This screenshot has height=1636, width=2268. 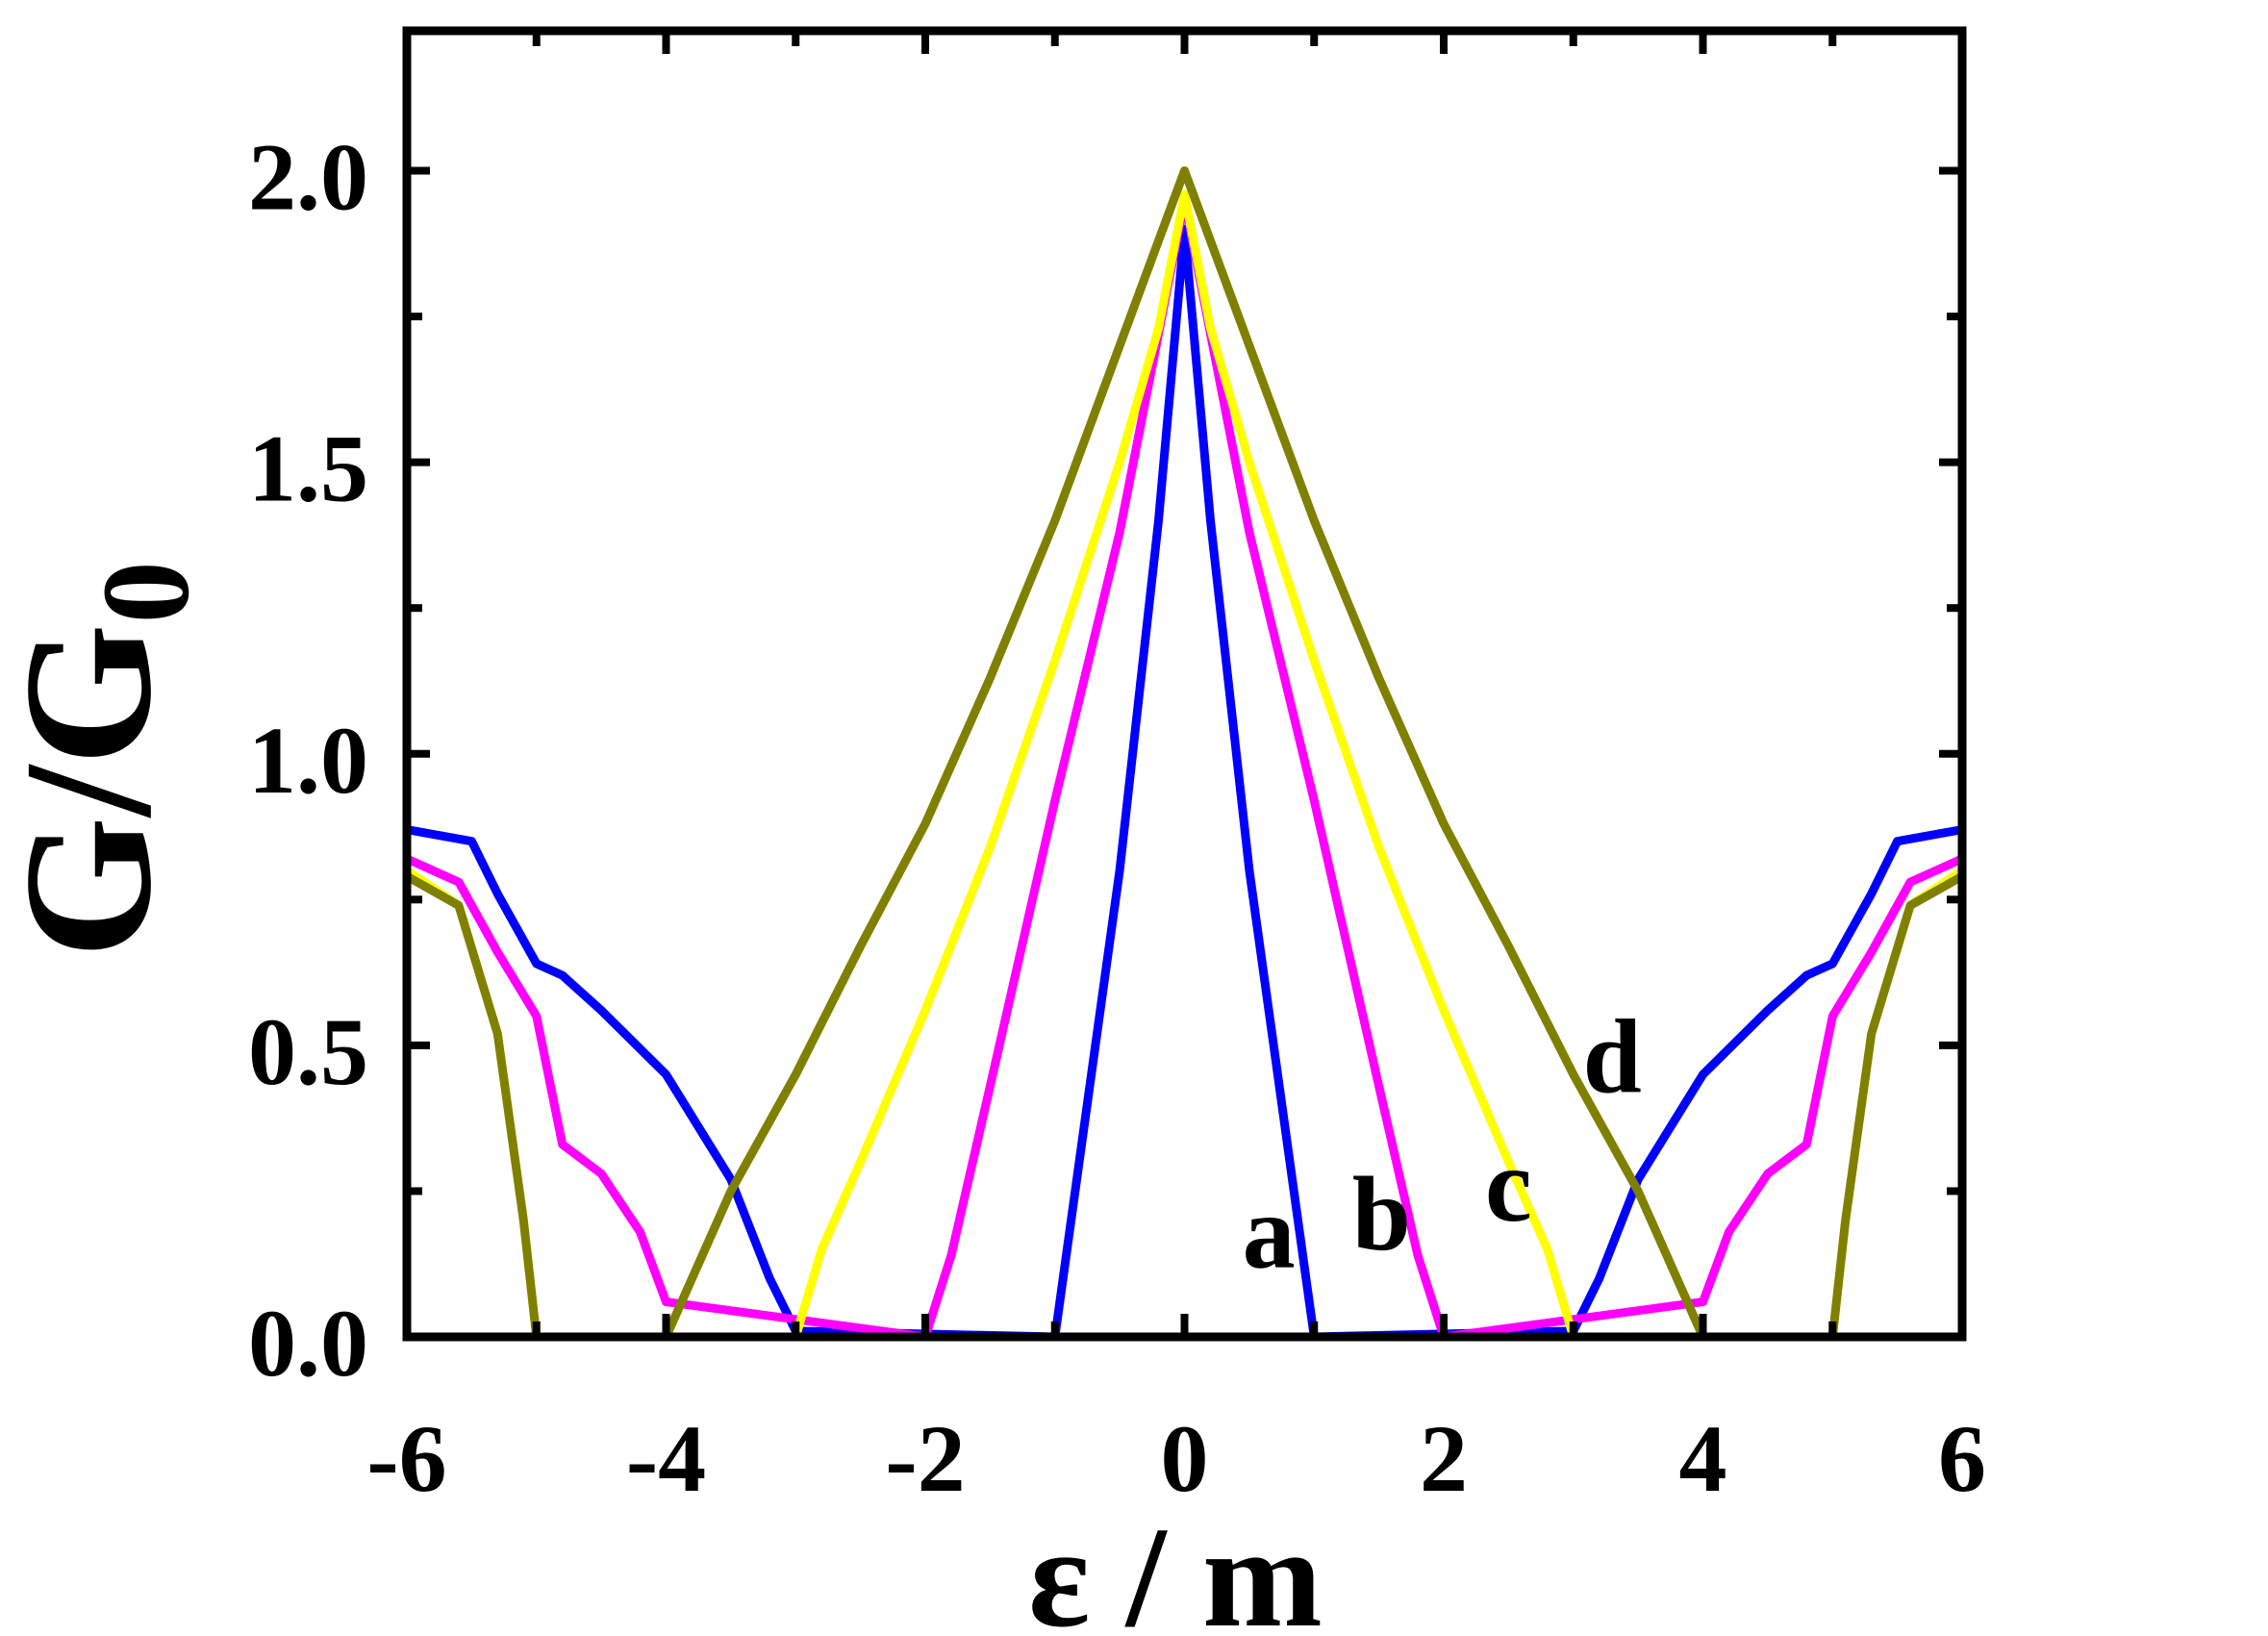 What do you see at coordinates (1509, 1185) in the screenshot?
I see `curve-label-c: c` at bounding box center [1509, 1185].